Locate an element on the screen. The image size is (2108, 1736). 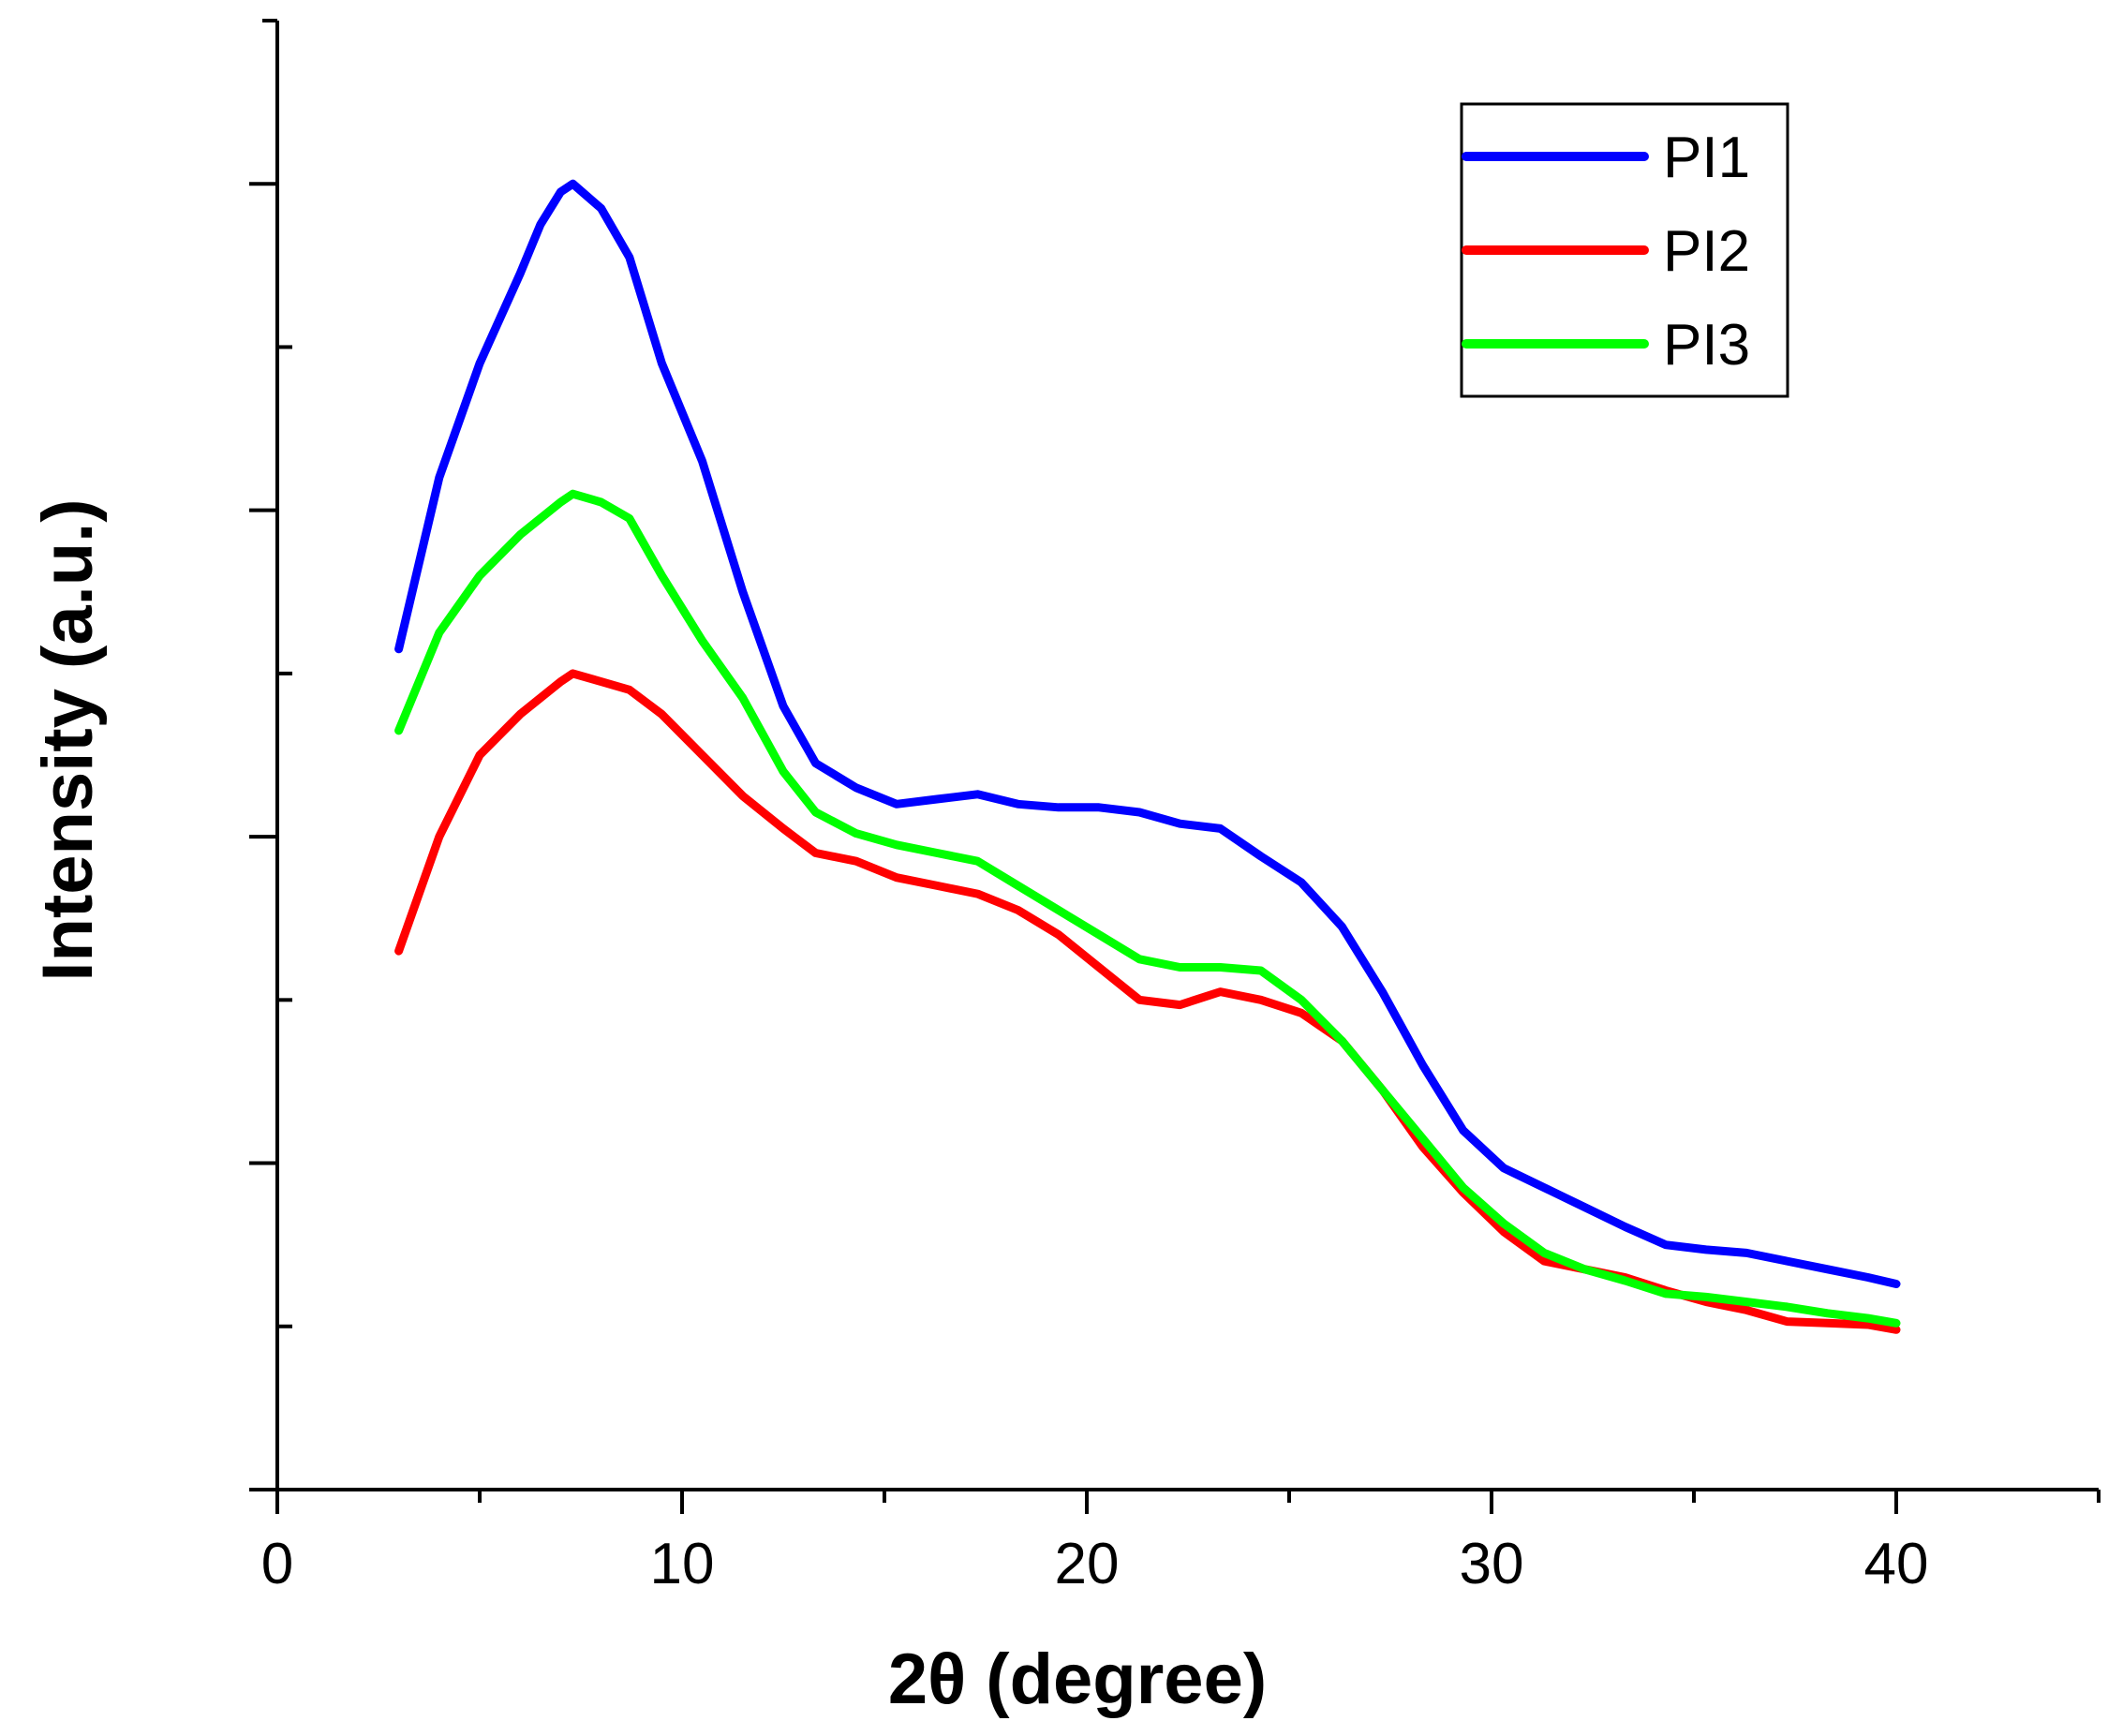
legend-label-pi3: PI3 is located at coordinates (1706, 346).